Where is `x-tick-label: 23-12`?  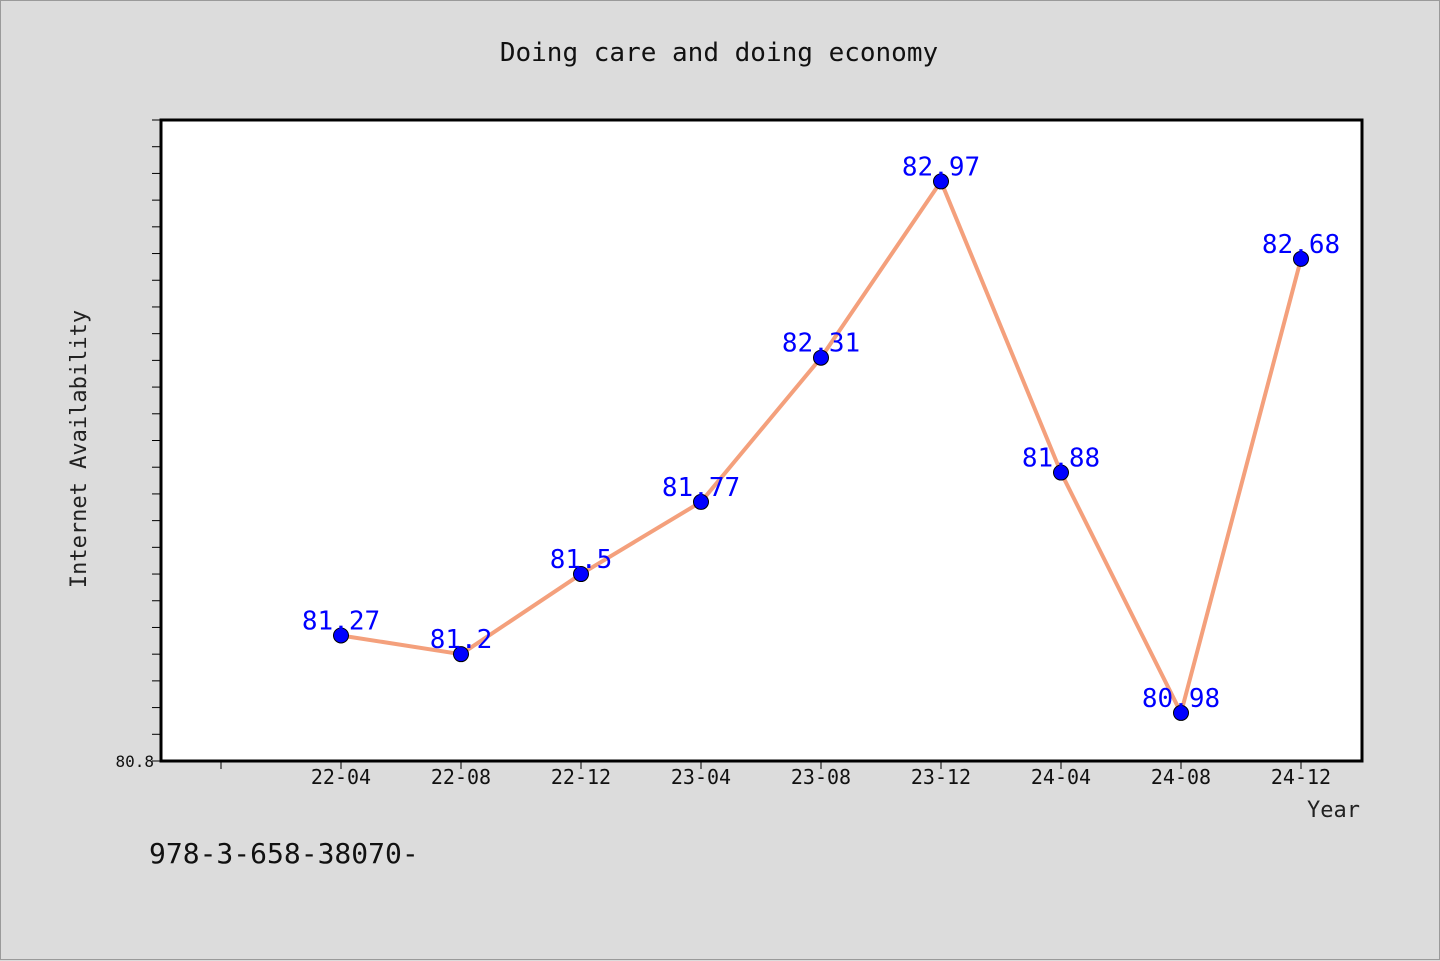 x-tick-label: 23-12 is located at coordinates (941, 777).